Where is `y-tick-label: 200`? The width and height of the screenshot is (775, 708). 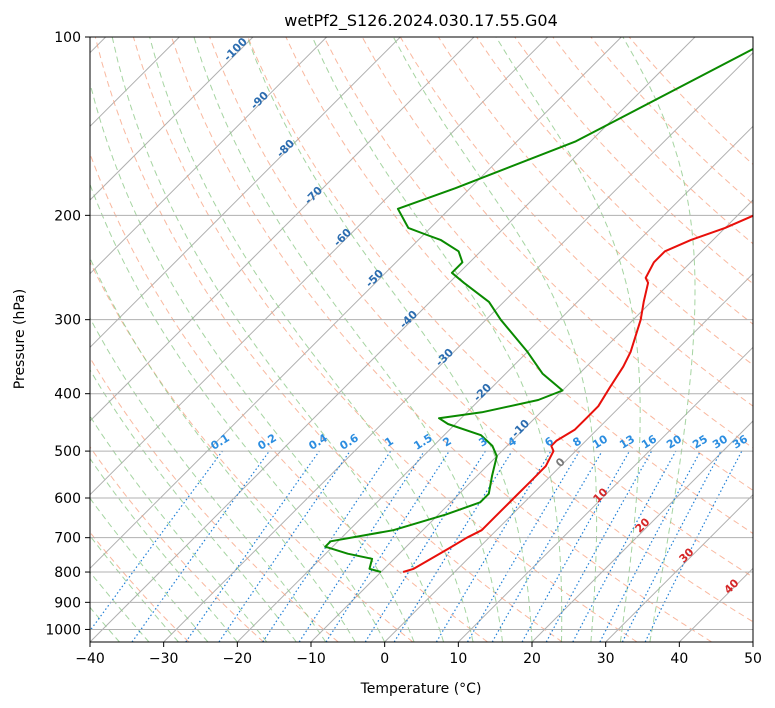
y-tick-label: 200 is located at coordinates (67, 216).